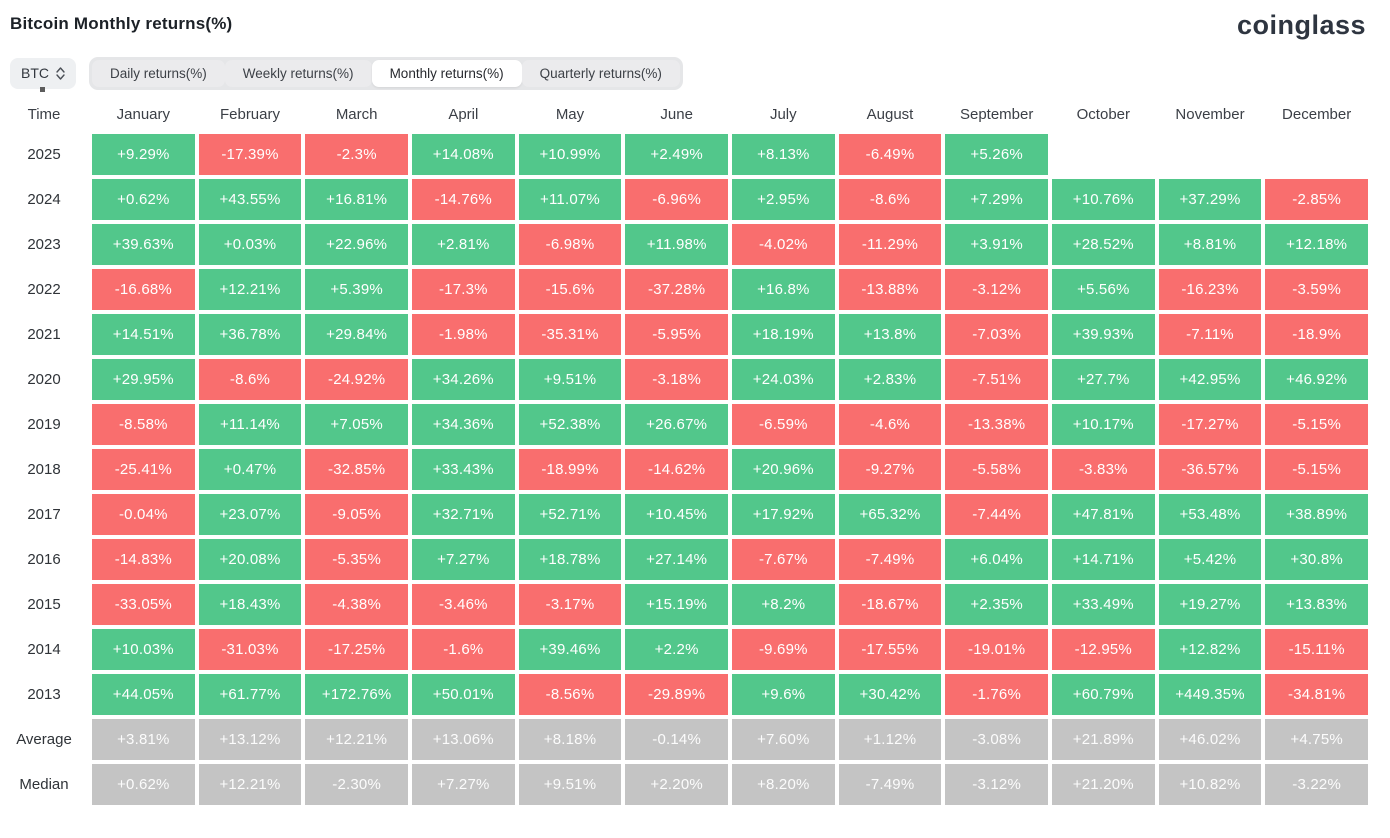 Image resolution: width=1390 pixels, height=838 pixels. Describe the element at coordinates (356, 559) in the screenshot. I see `return-cell-2016-march: -5.35%` at that location.